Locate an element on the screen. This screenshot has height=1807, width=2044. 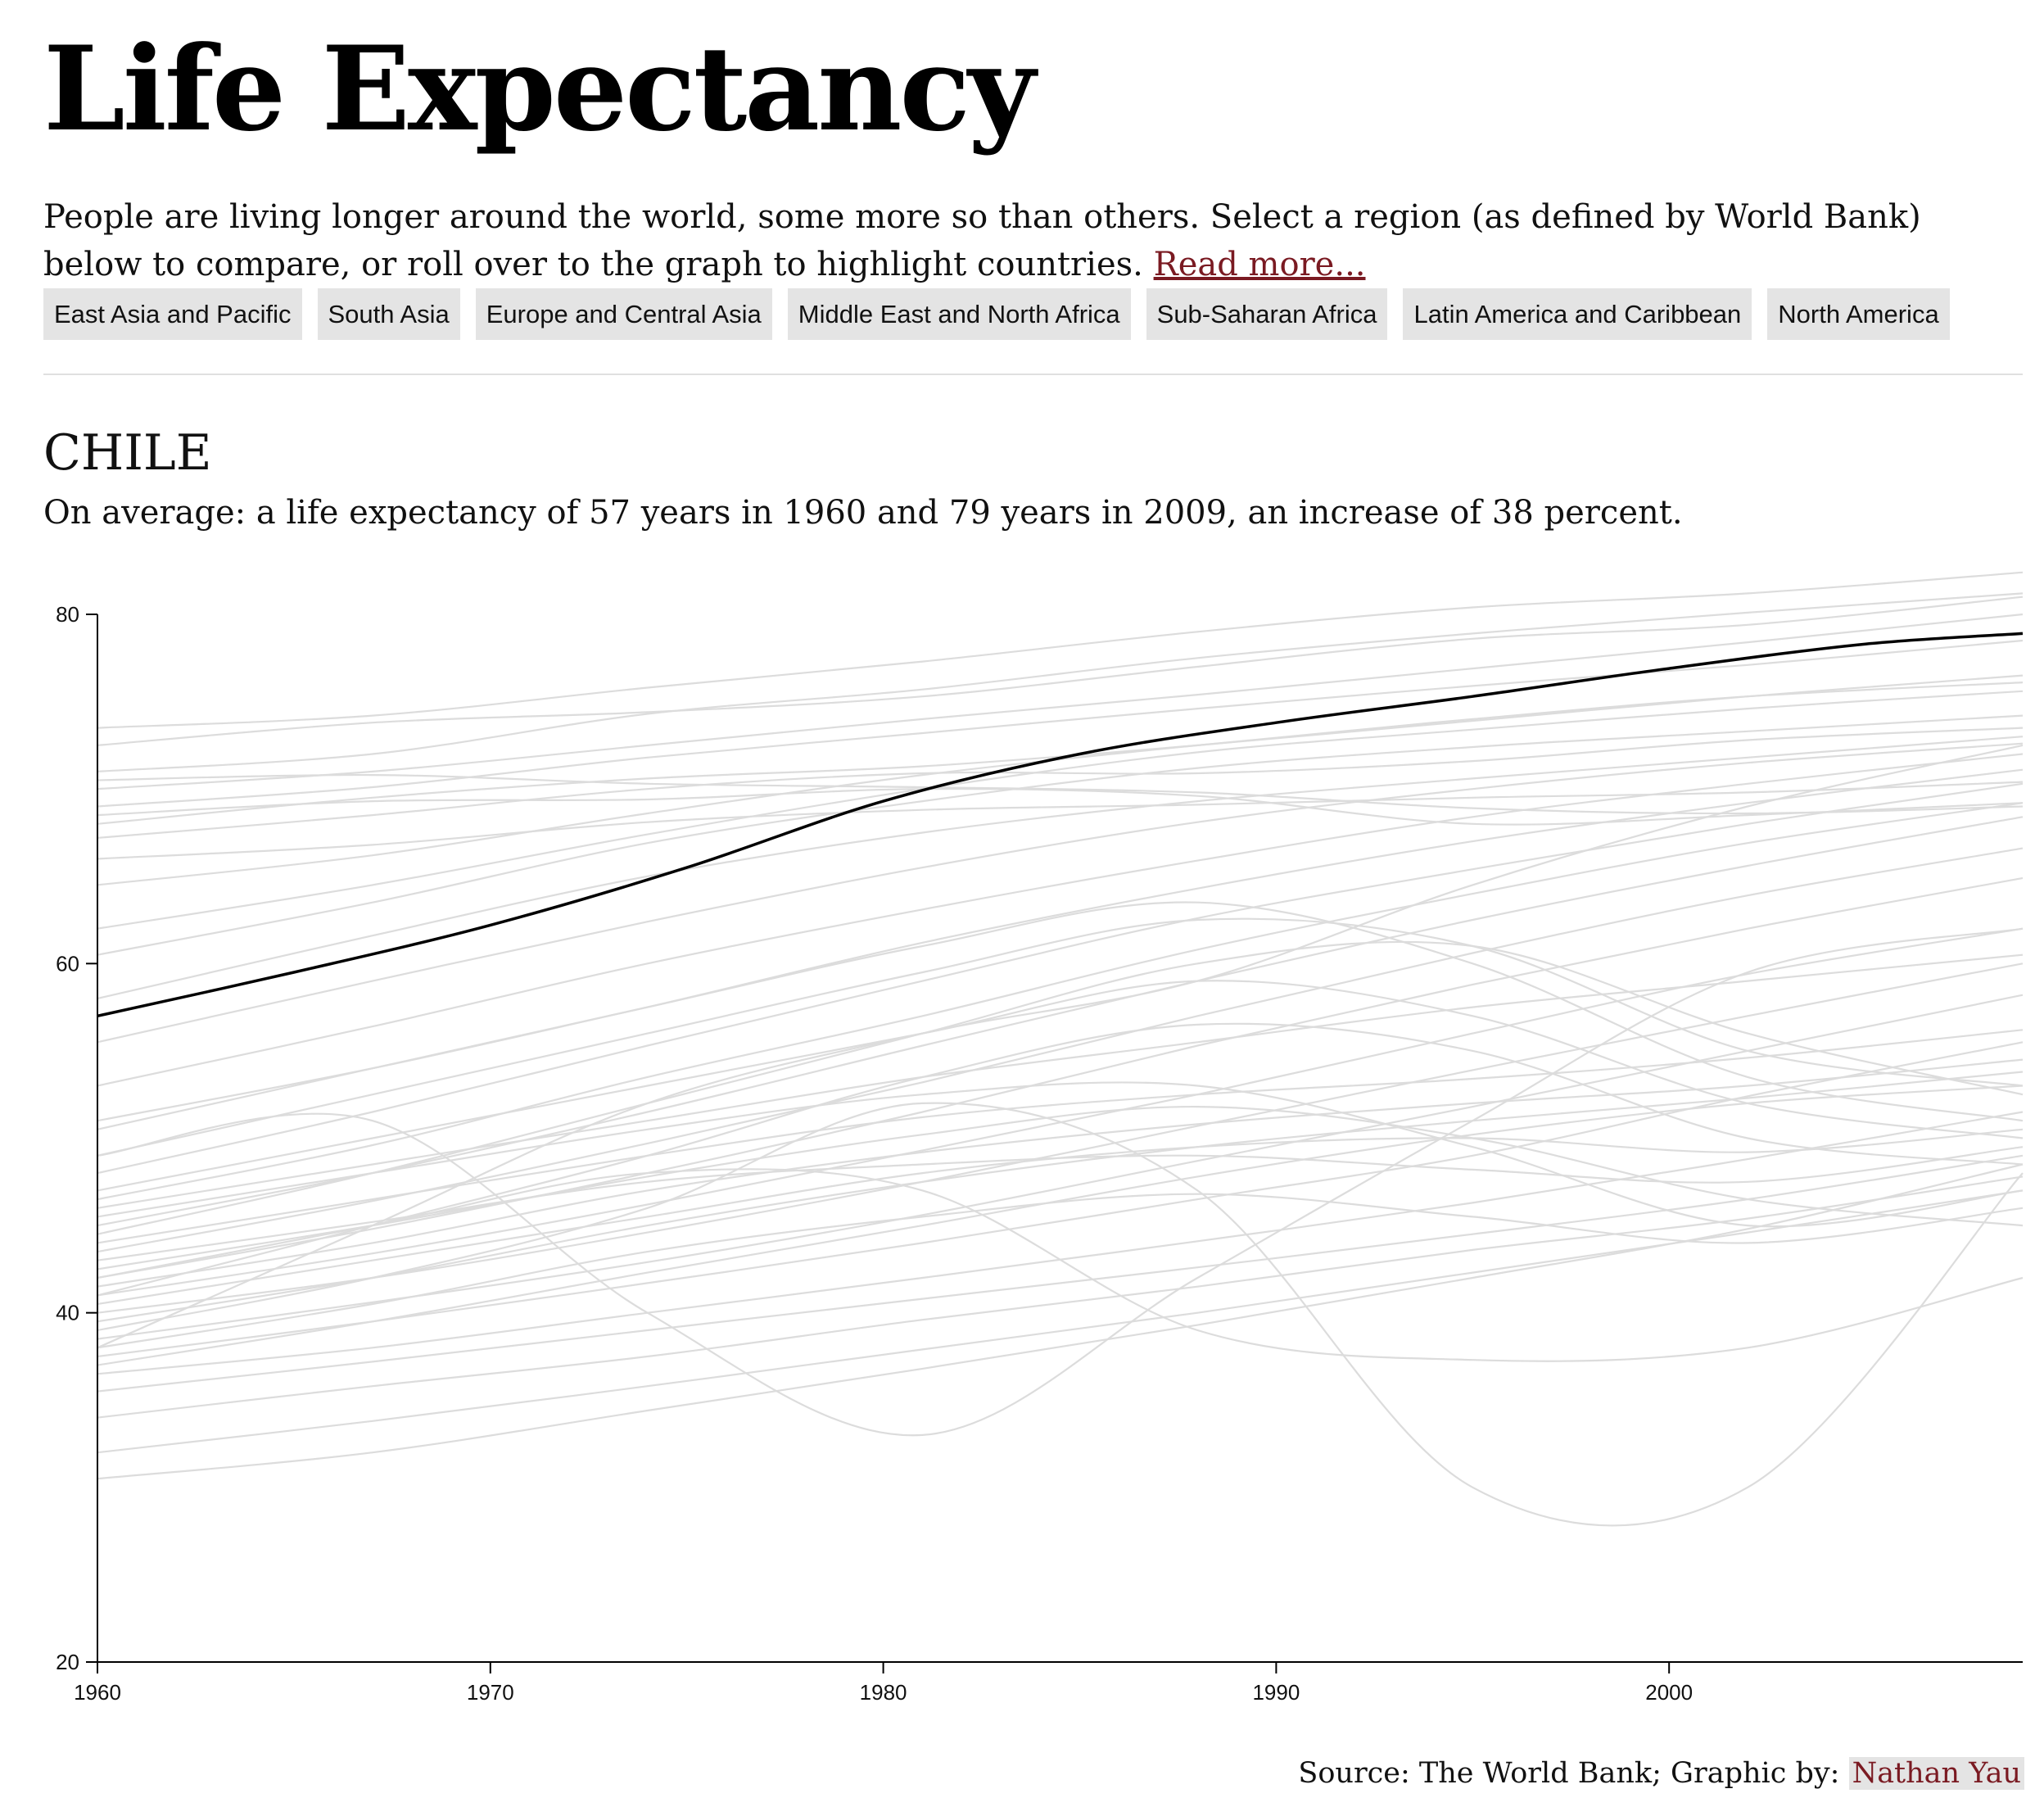
region-button-latin-america-caribbean: Latin America and Caribbean is located at coordinates (1577, 314).